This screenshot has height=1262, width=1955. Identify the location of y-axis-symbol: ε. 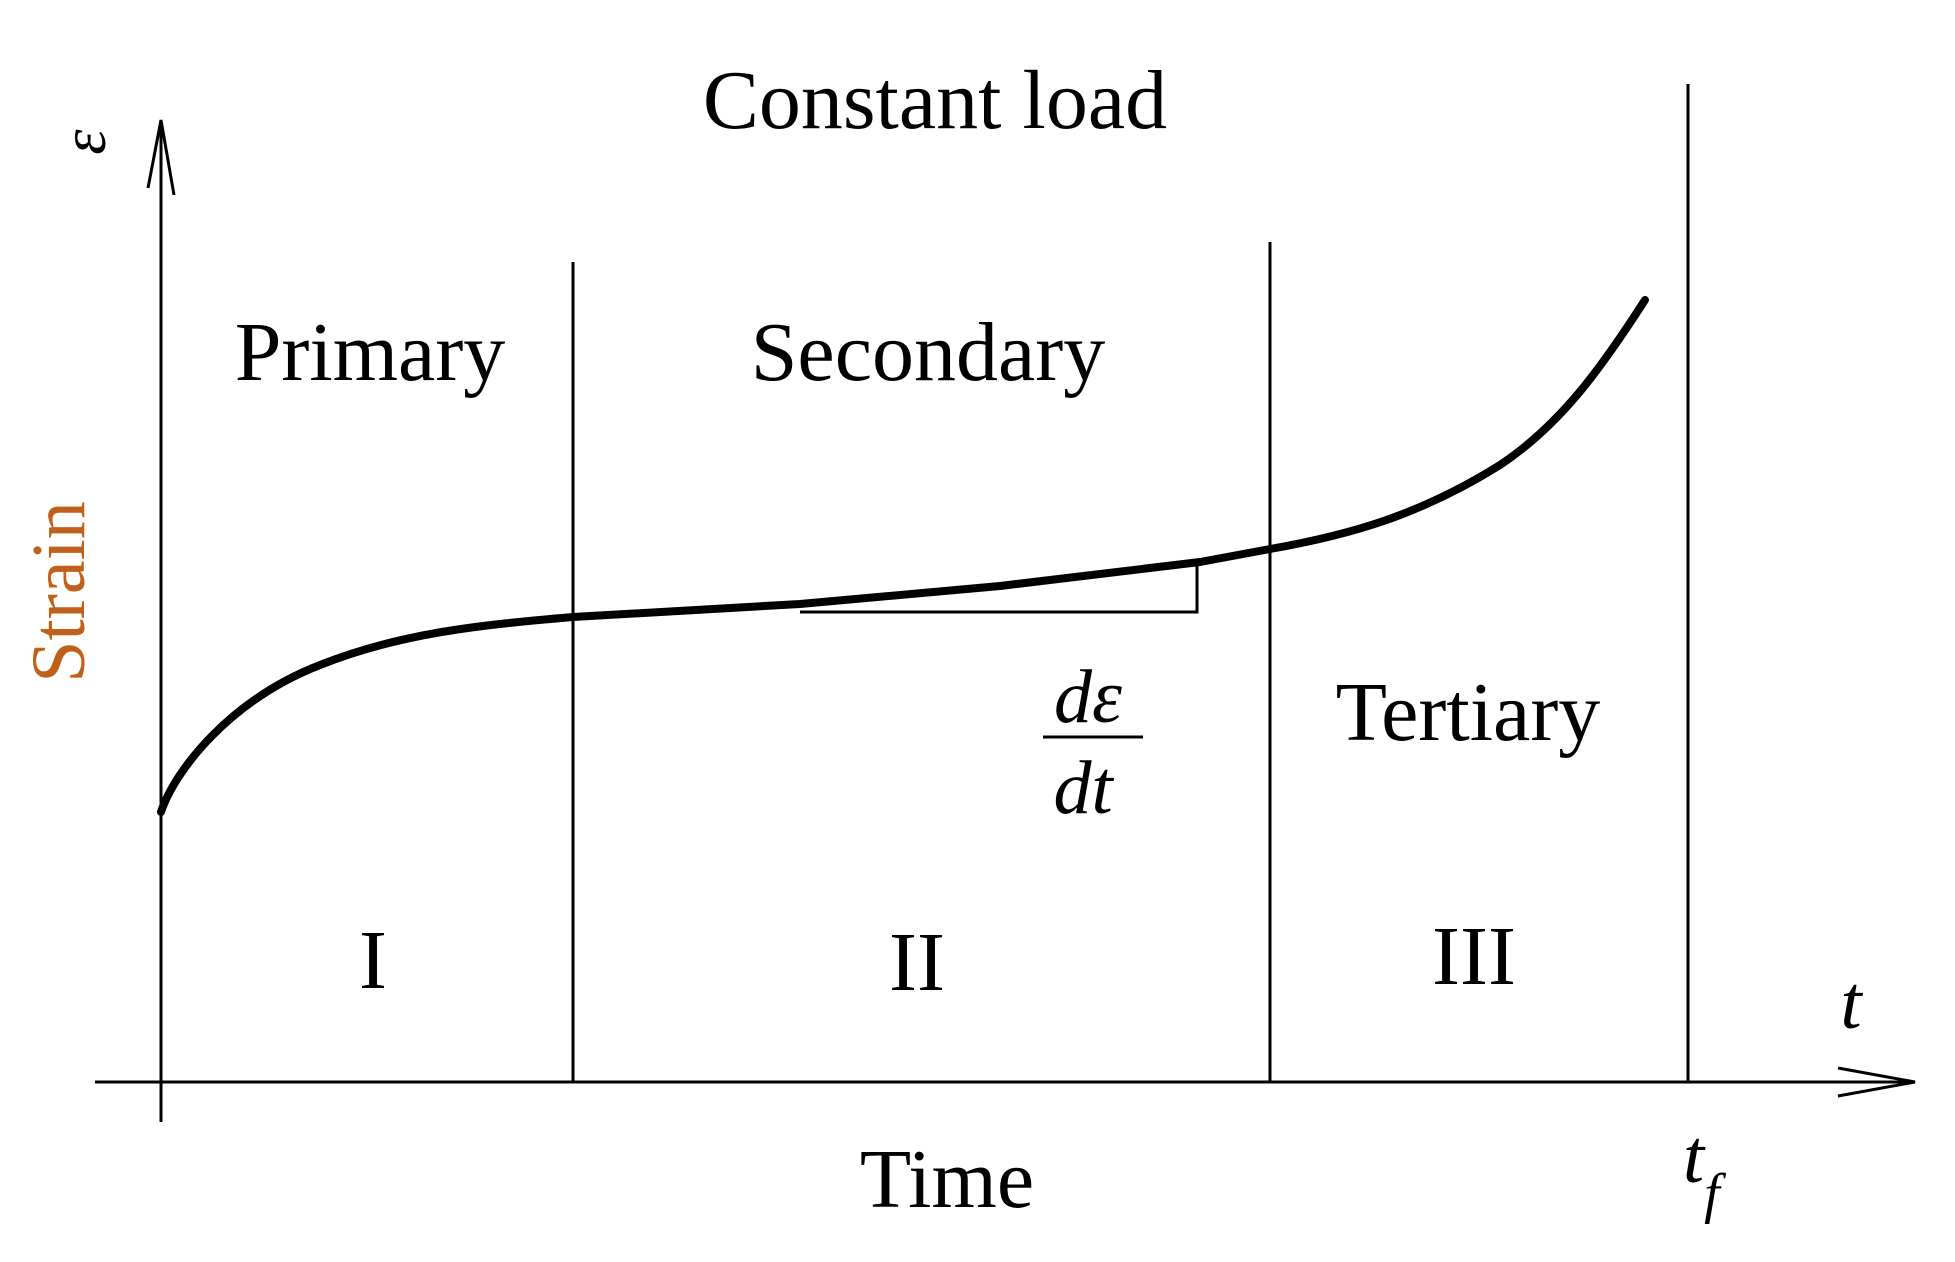
(83, 142).